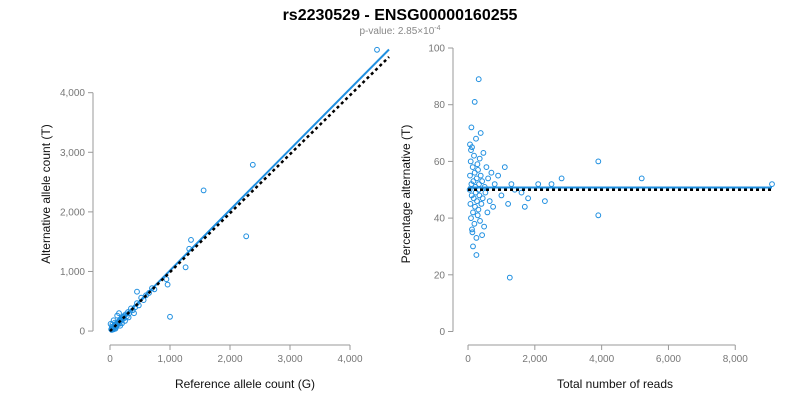  Describe the element at coordinates (440, 162) in the screenshot. I see `y-tick-label: 60` at that location.